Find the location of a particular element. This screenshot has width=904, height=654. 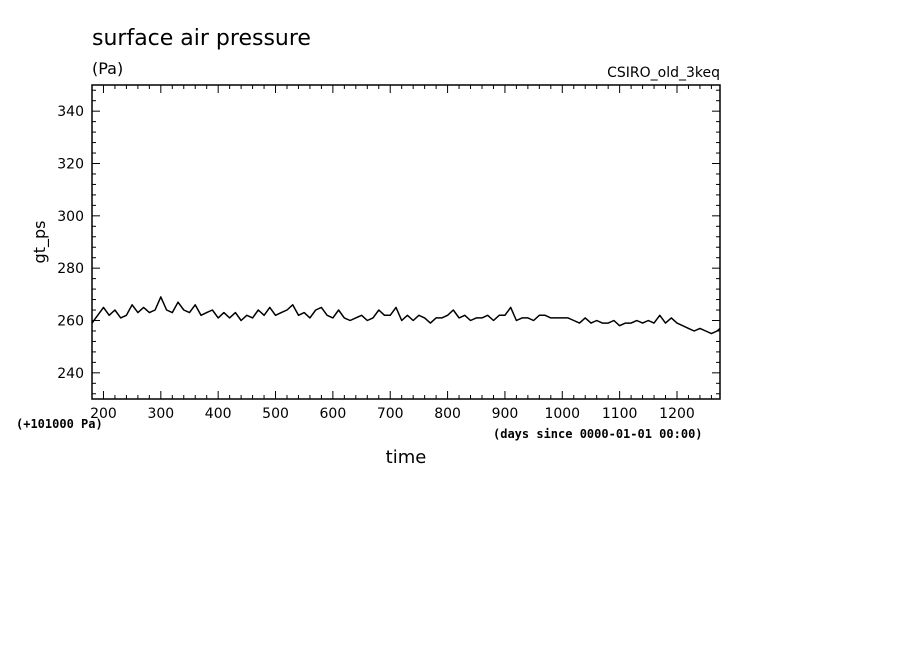

x-tick-label: 900 is located at coordinates (505, 414).